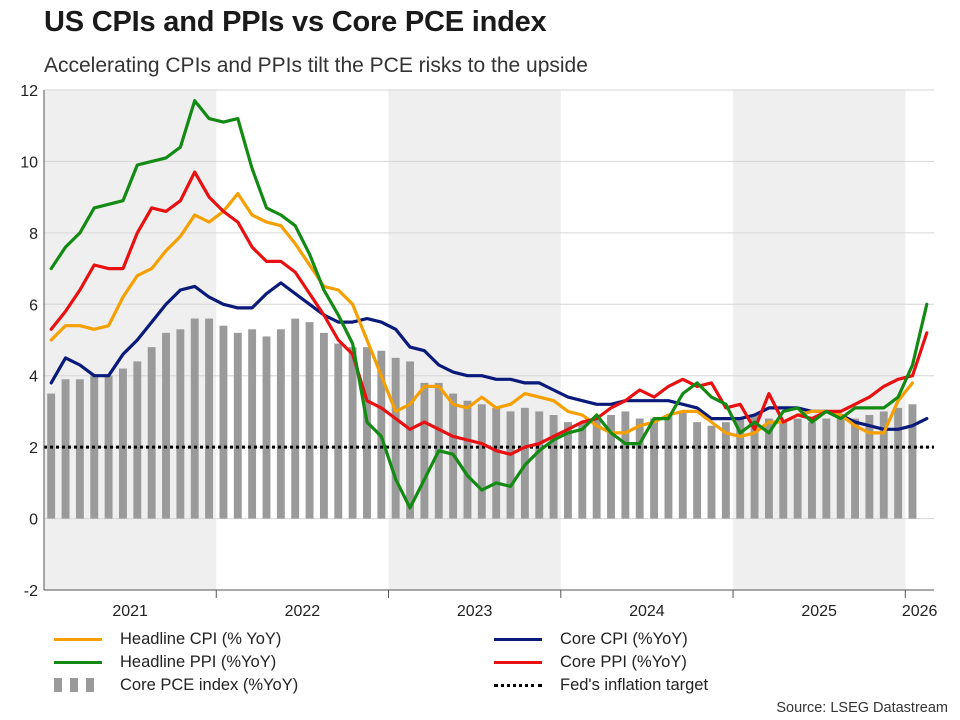 Image resolution: width=960 pixels, height=720 pixels. What do you see at coordinates (31, 591) in the screenshot?
I see `y-tick-label: -2` at bounding box center [31, 591].